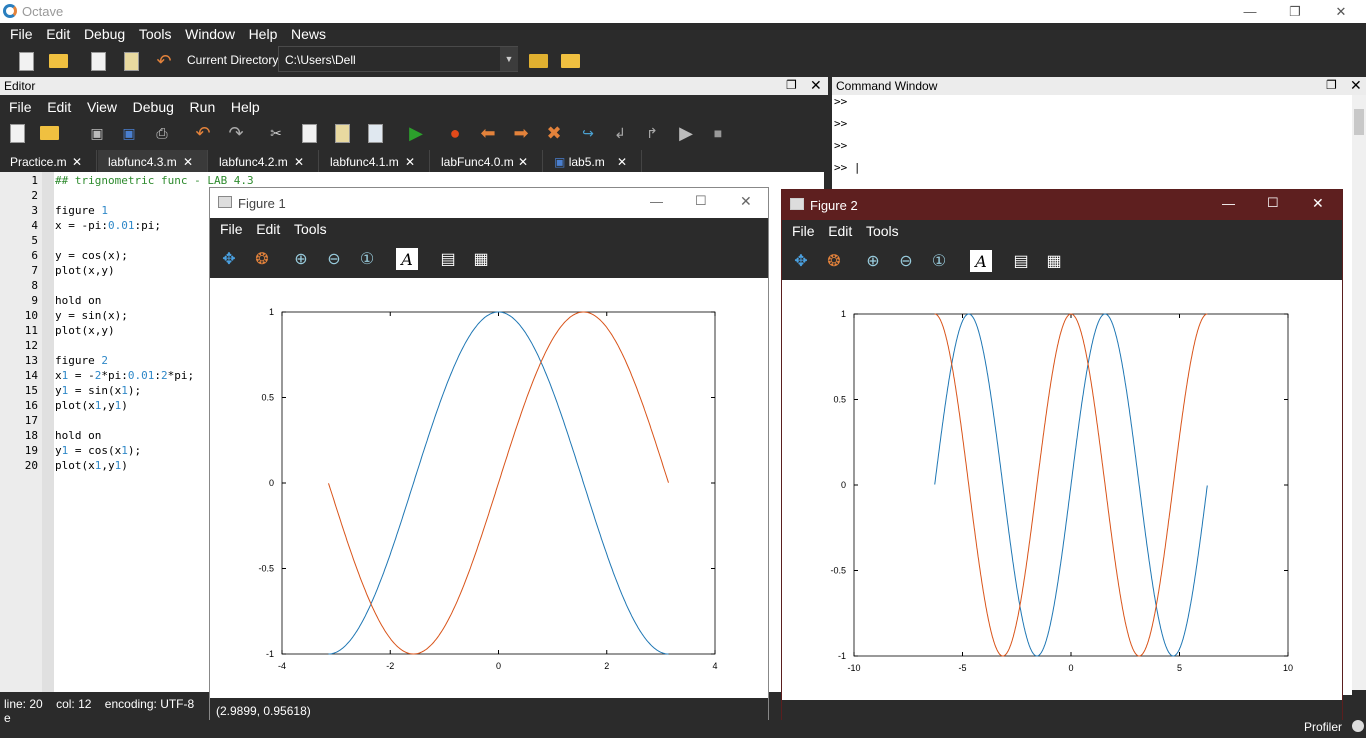  What do you see at coordinates (509, 59) in the screenshot?
I see `chevron-down-icon: ▼` at bounding box center [509, 59].